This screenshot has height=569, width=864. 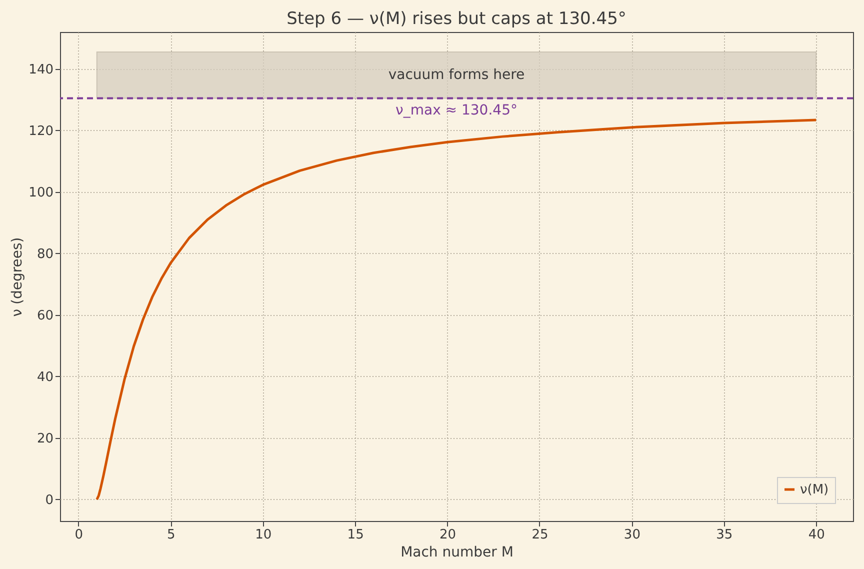 I want to click on chart-title: Step 6 — ν(M) rises but caps at 130.45°, so click(x=456, y=19).